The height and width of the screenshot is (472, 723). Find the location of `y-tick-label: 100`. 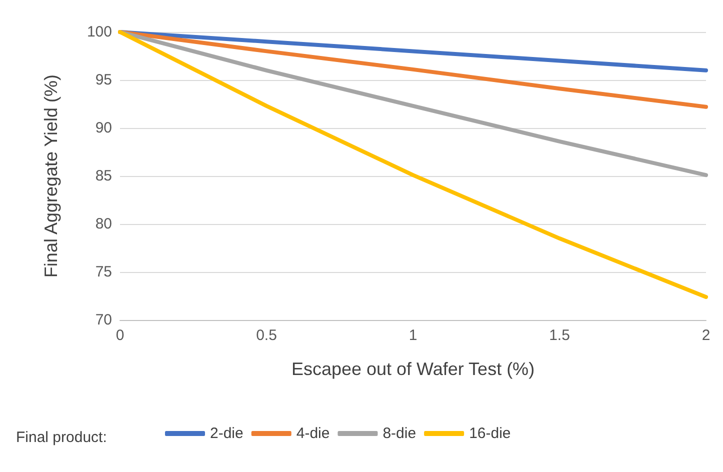

y-tick-label: 100 is located at coordinates (99, 32).